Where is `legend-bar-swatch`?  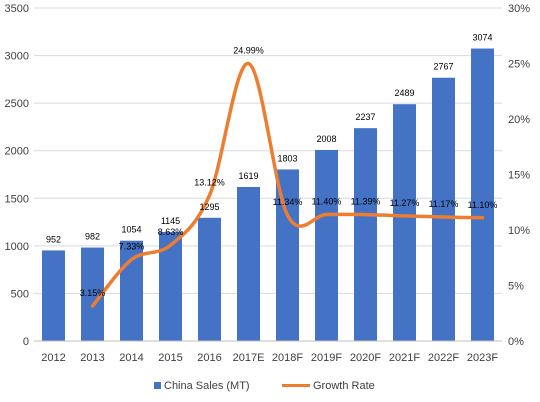
legend-bar-swatch is located at coordinates (157, 385).